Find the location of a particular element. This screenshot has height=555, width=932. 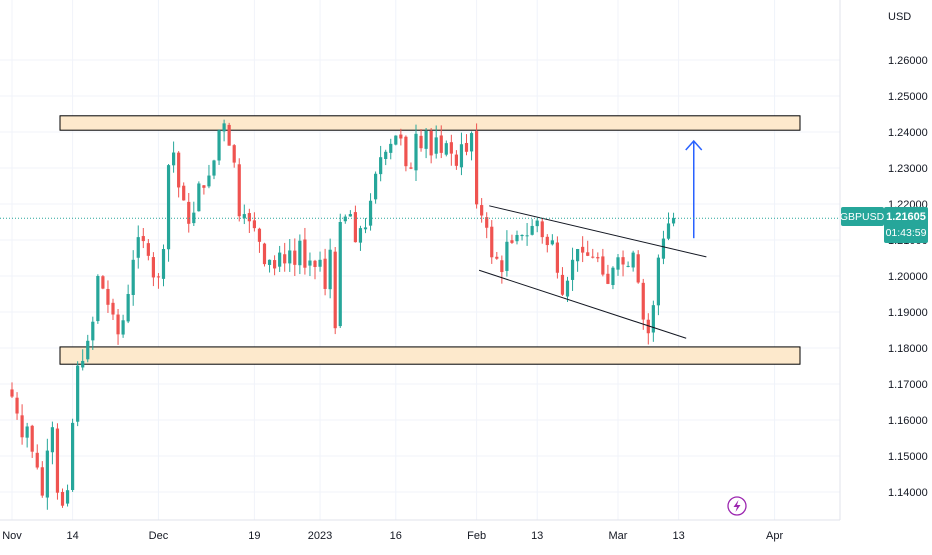

time-tick-label: 14 is located at coordinates (72, 536).